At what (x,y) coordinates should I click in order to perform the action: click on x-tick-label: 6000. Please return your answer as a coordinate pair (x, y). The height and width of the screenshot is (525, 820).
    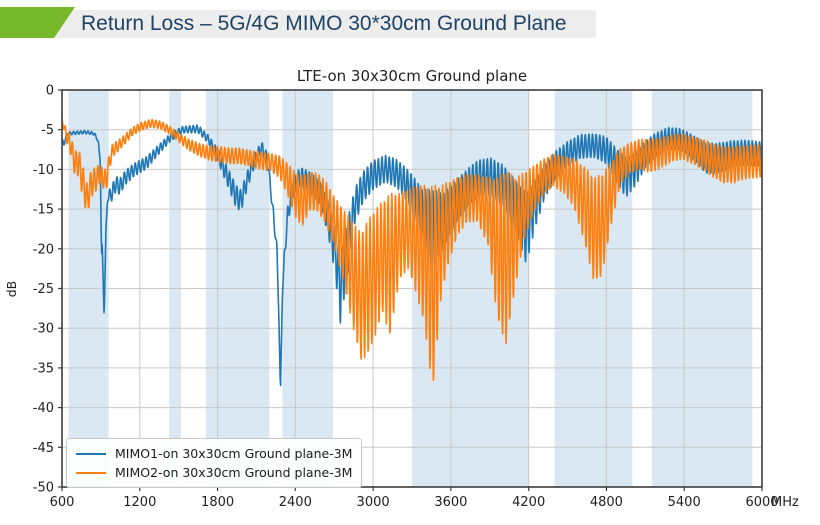
    Looking at the image, I should click on (761, 502).